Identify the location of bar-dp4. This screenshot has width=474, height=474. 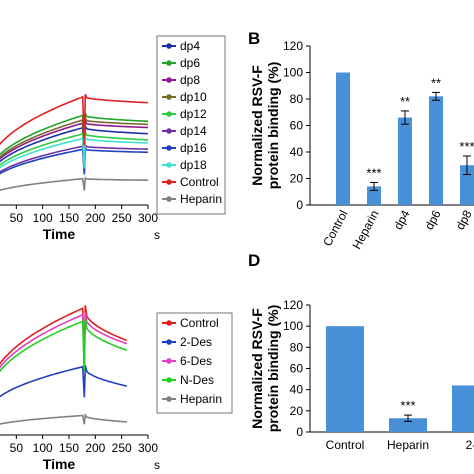
(405, 161).